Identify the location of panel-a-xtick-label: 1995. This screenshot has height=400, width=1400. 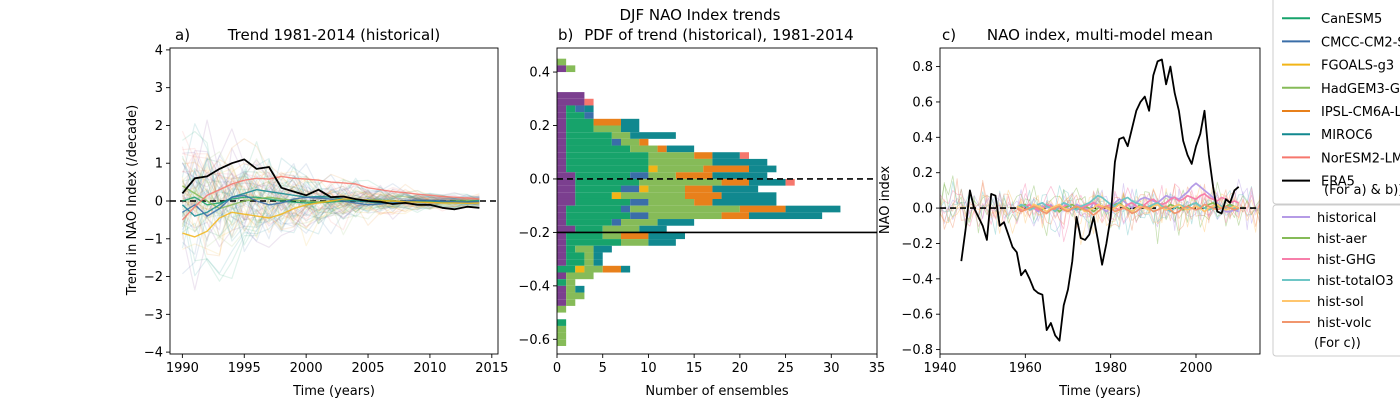
(244, 368).